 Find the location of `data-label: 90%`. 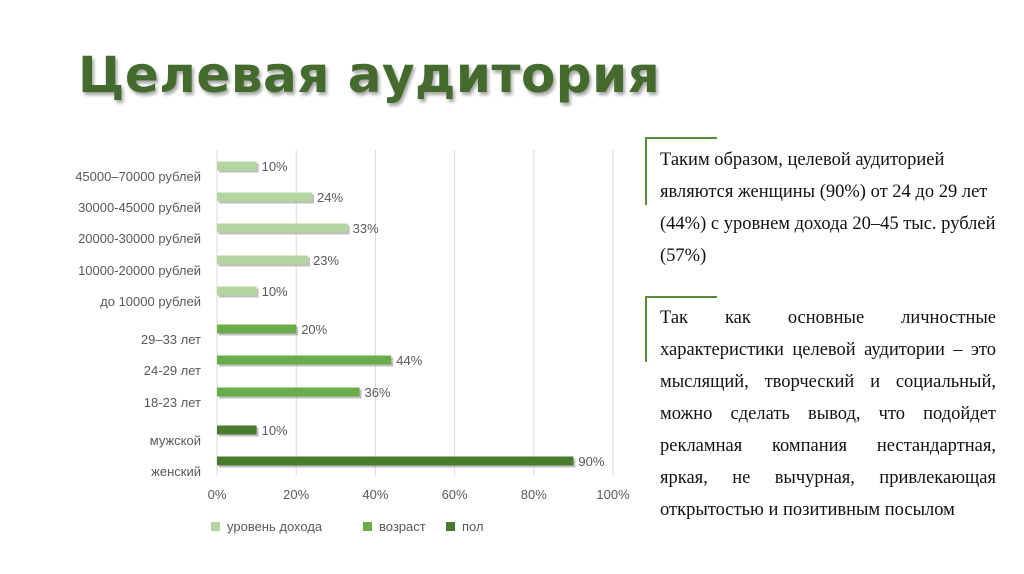

data-label: 90% is located at coordinates (591, 461).